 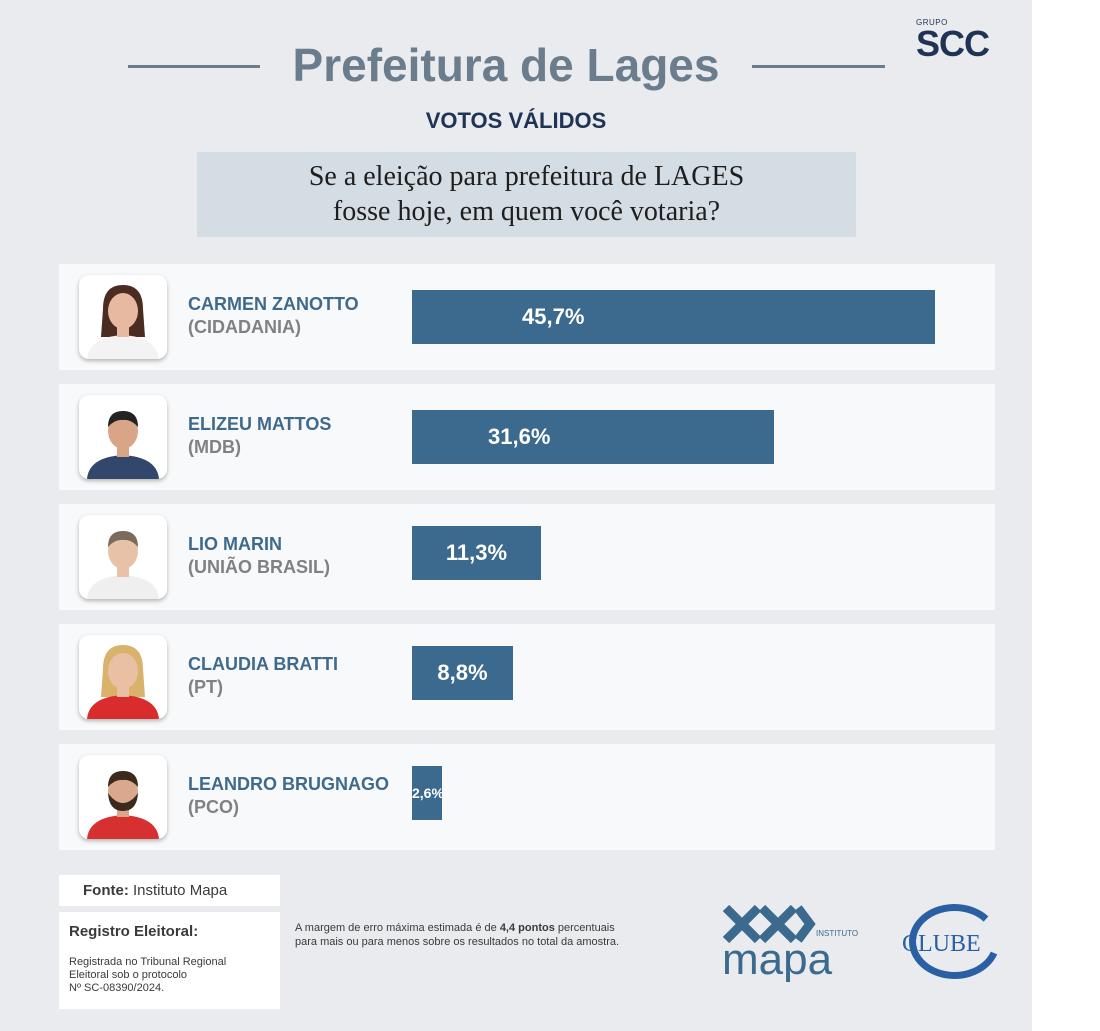 I want to click on mapa-small-text: INSTITUTO, so click(x=837, y=933).